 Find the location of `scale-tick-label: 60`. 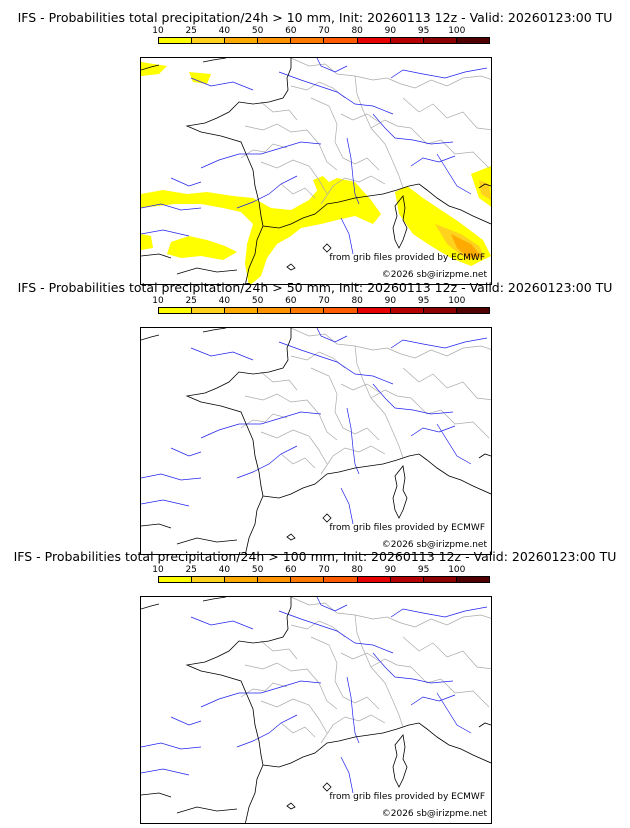

scale-tick-label: 60 is located at coordinates (291, 301).